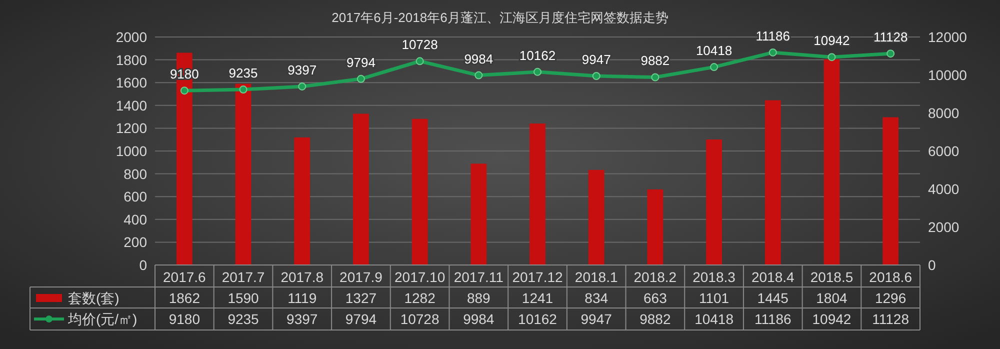 The width and height of the screenshot is (1000, 349). Describe the element at coordinates (136, 174) in the screenshot. I see `y-tick-label: 800` at that location.